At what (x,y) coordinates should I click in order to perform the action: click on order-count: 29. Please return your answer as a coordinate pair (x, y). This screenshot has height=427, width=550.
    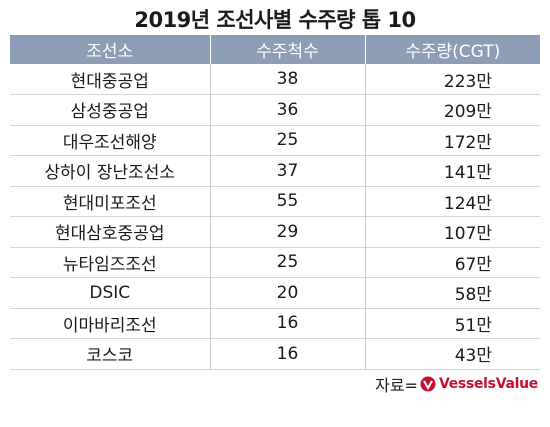
    Looking at the image, I should click on (288, 231).